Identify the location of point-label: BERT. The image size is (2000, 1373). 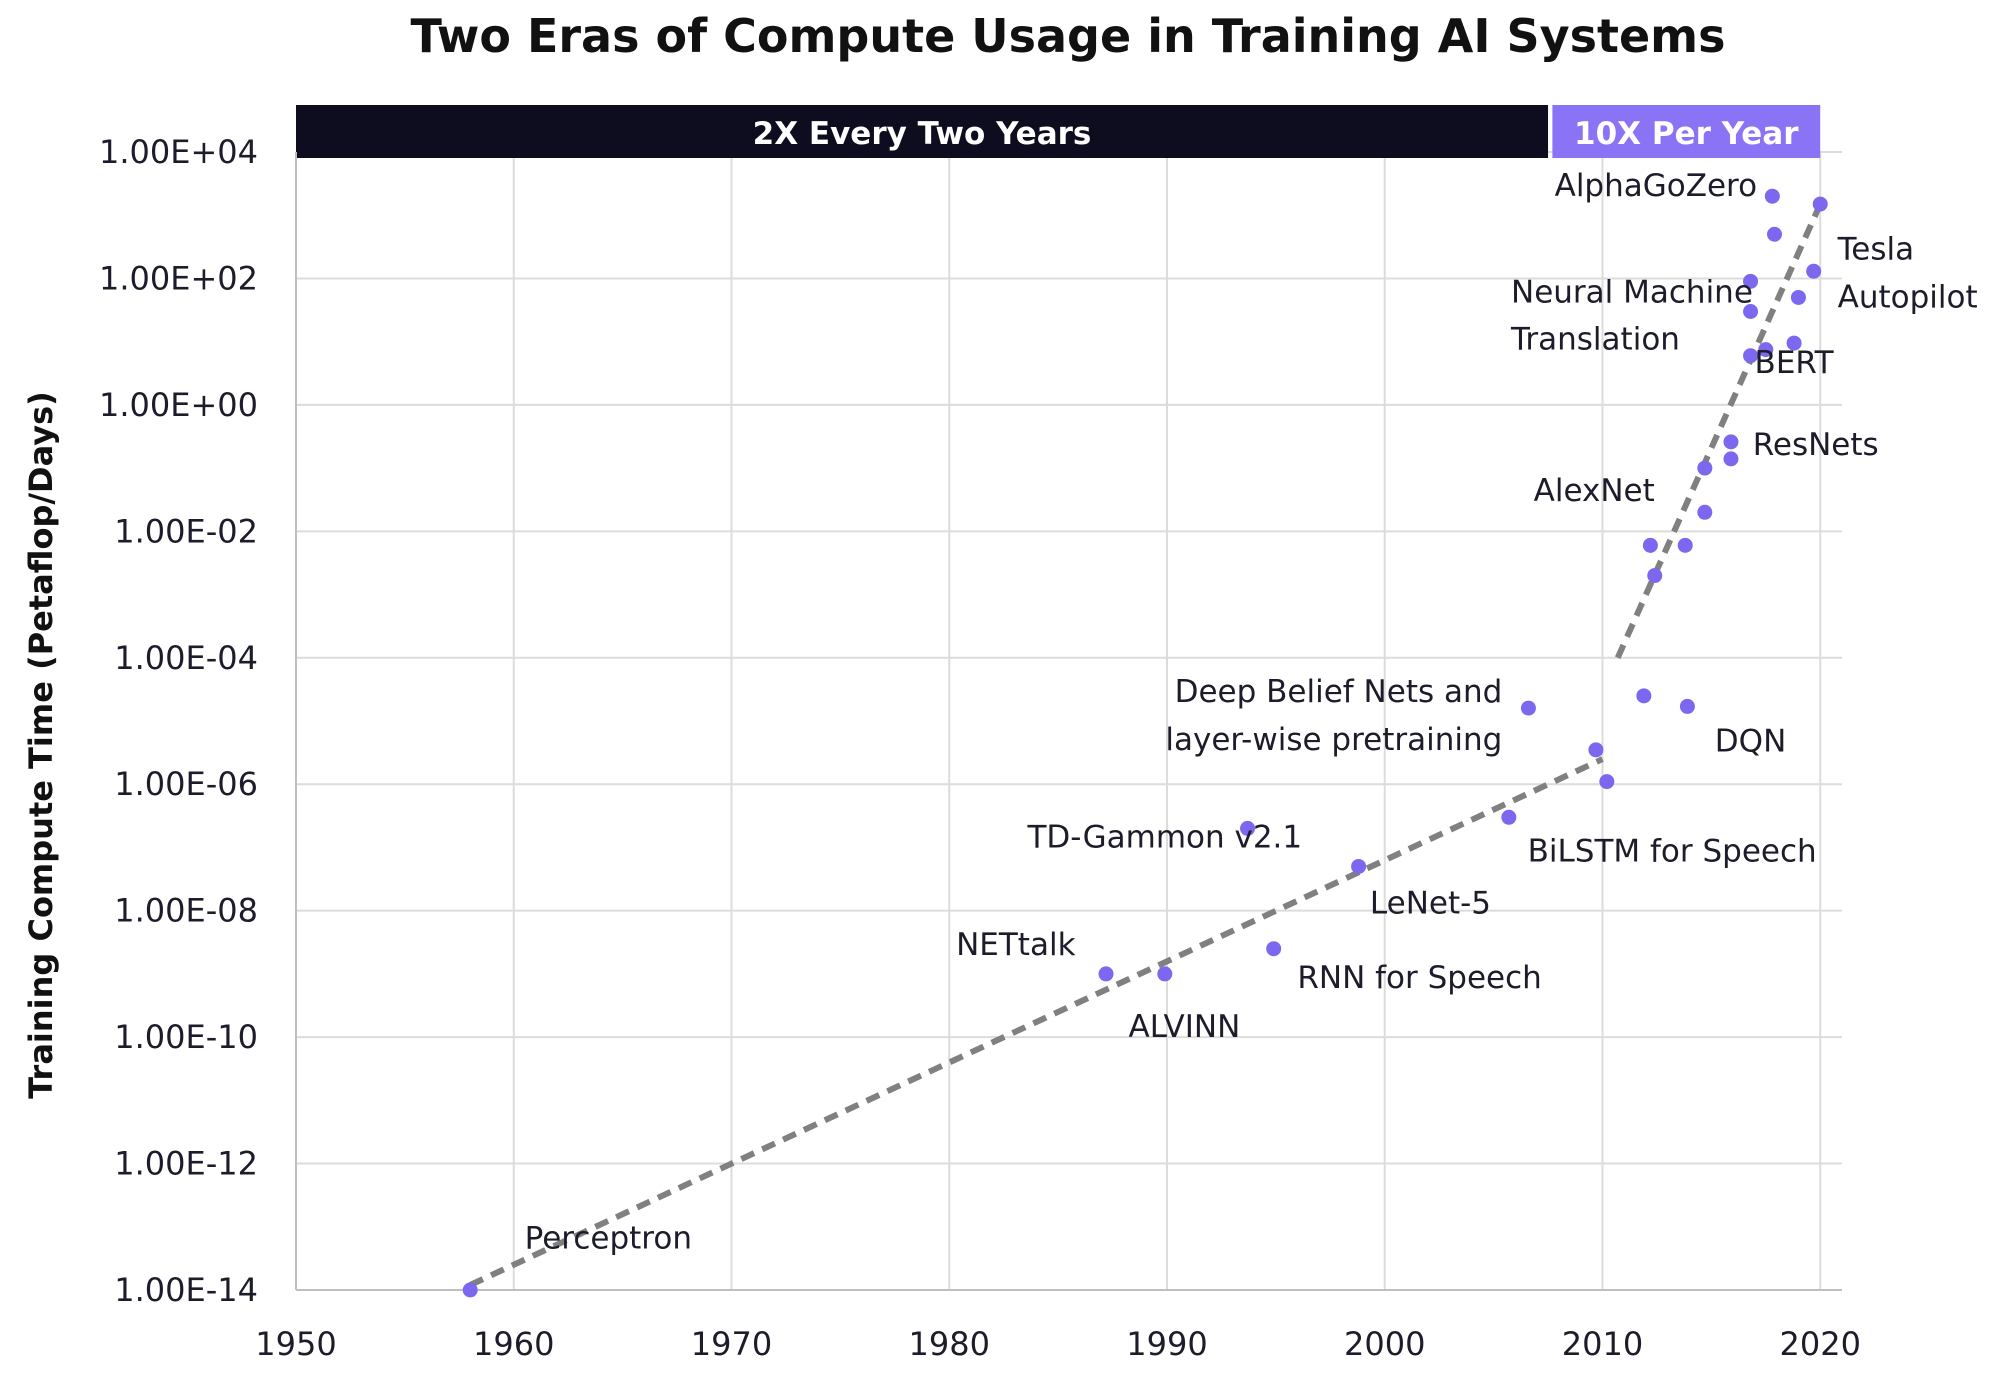
(1795, 363).